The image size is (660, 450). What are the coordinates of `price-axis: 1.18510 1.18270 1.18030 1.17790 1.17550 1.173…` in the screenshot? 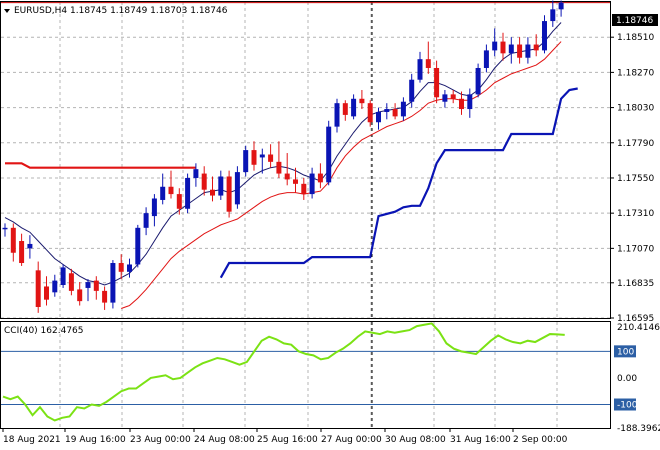 It's located at (632, 178).